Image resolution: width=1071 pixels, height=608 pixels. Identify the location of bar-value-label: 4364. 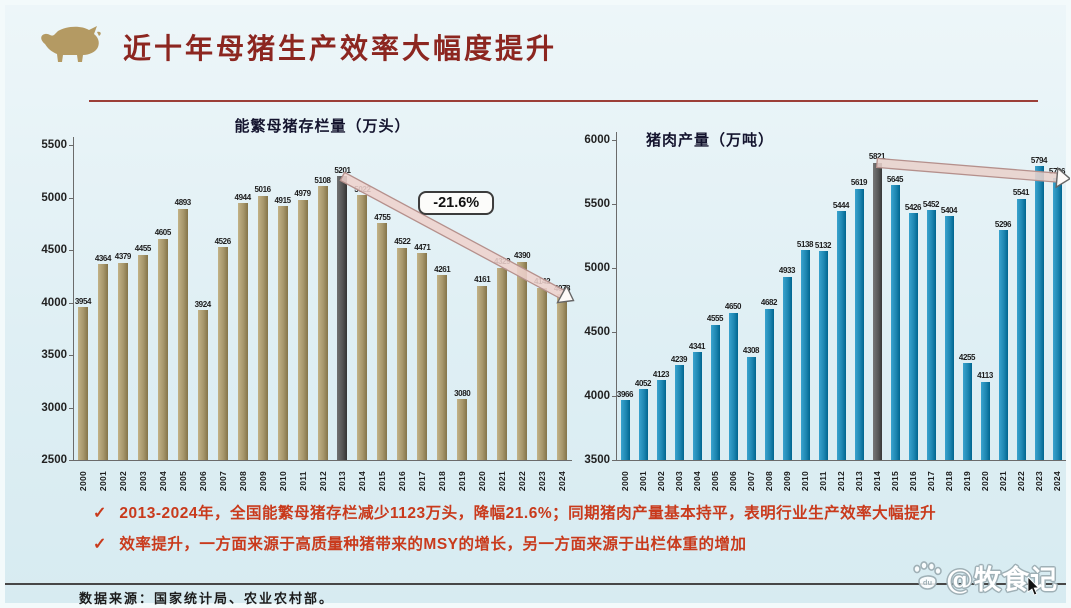
(103, 258).